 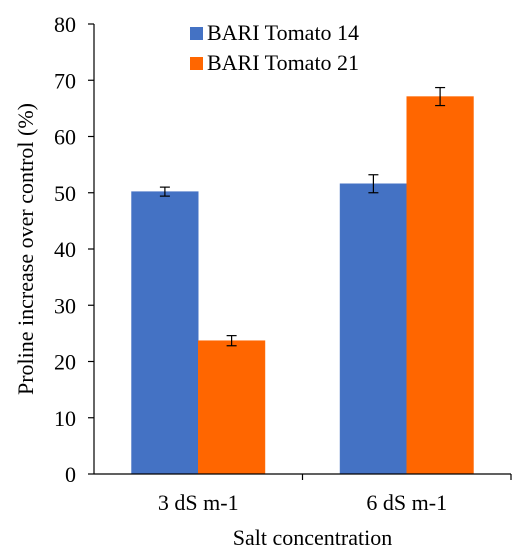 I want to click on y-axis-ticks: 0 10 20 30 40 50 60 70 80, so click(x=74, y=249).